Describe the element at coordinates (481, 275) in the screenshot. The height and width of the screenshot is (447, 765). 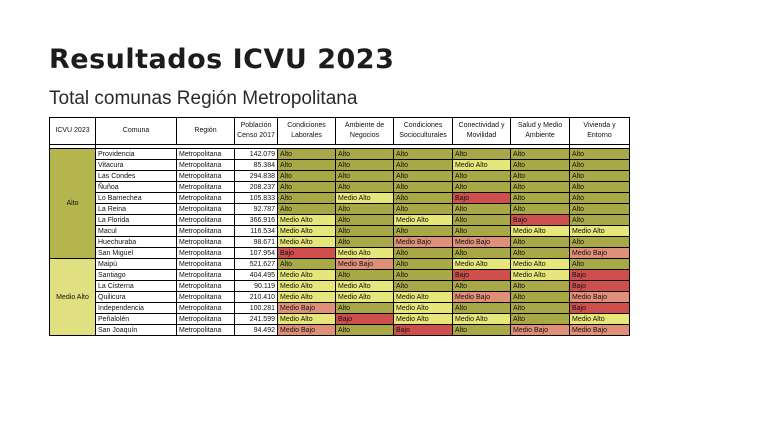
I see `conectividad-level-cell: Bajo` at that location.